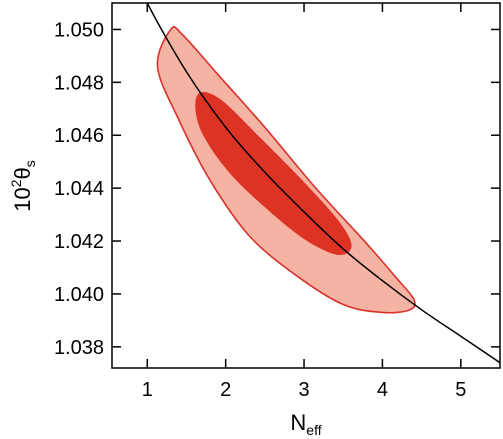 The height and width of the screenshot is (439, 503). Describe the element at coordinates (460, 390) in the screenshot. I see `x-tick-label: 5` at that location.